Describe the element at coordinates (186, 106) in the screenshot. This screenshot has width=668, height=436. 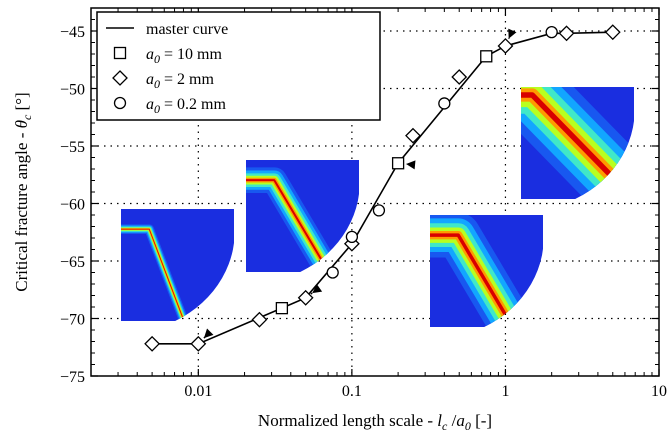
I see `legend-label-3: a0 = 0.2 mm` at that location.